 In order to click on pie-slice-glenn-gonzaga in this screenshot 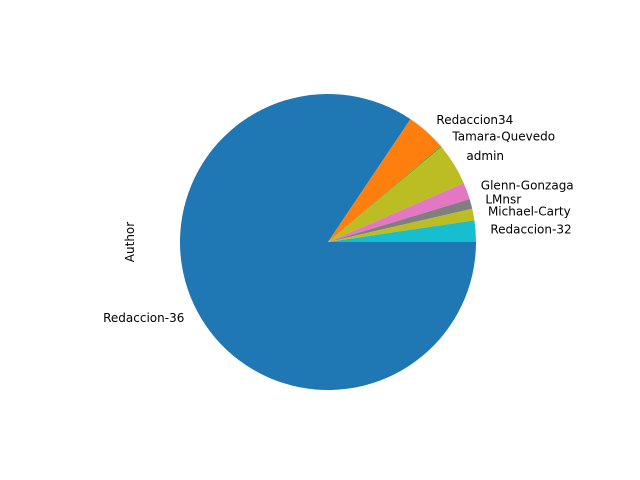, I will do `click(399, 212)`.